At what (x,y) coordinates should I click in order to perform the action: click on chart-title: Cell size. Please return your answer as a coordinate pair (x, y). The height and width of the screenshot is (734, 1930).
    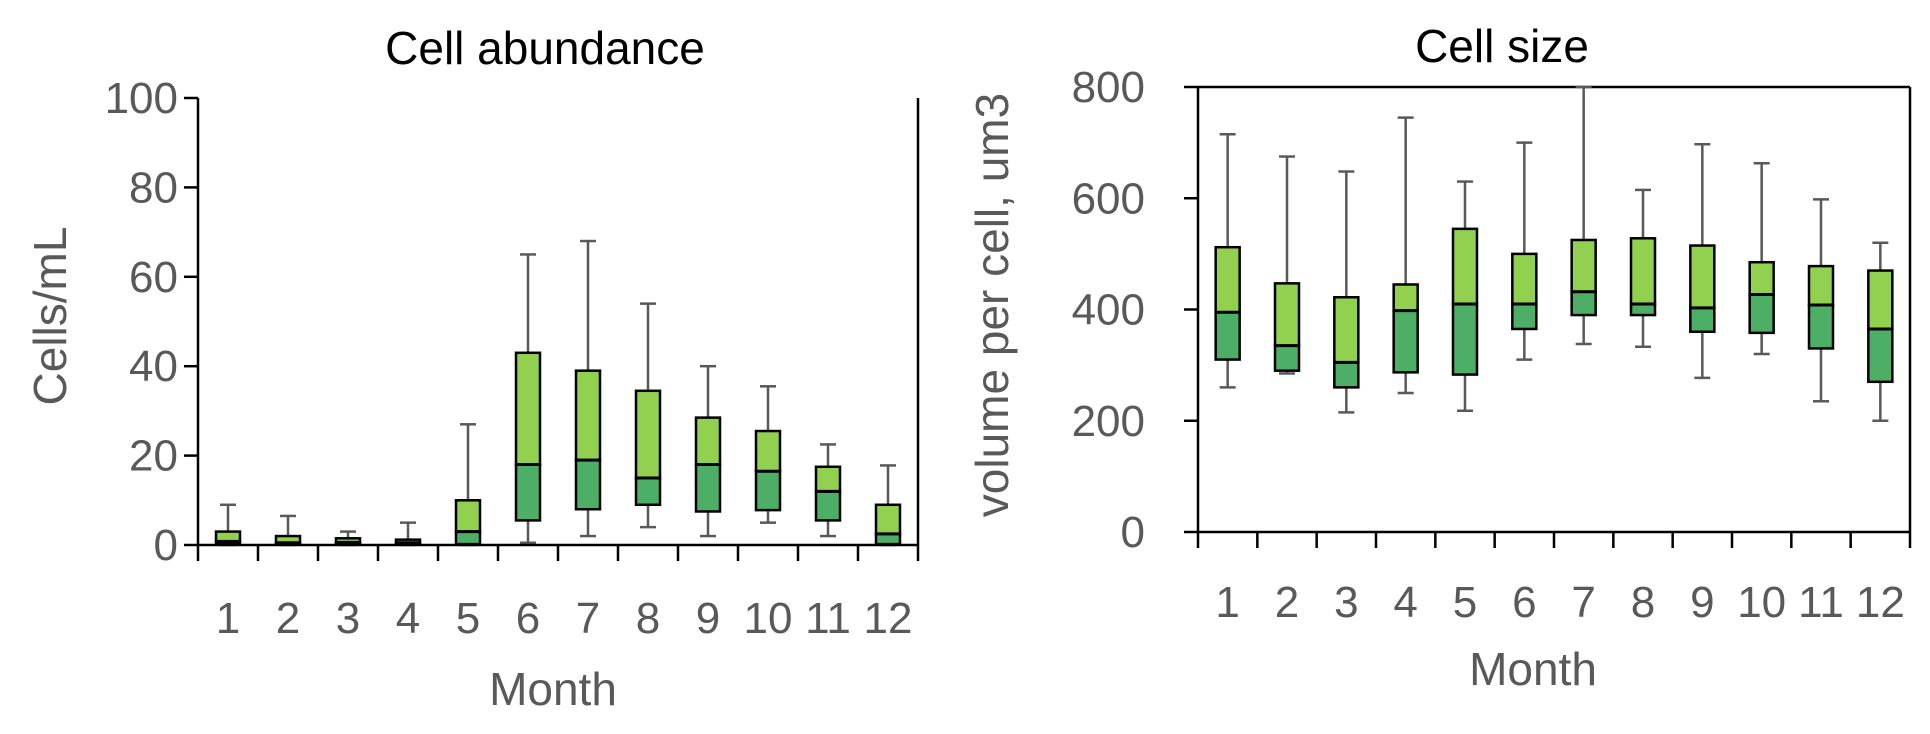
    Looking at the image, I should click on (1502, 46).